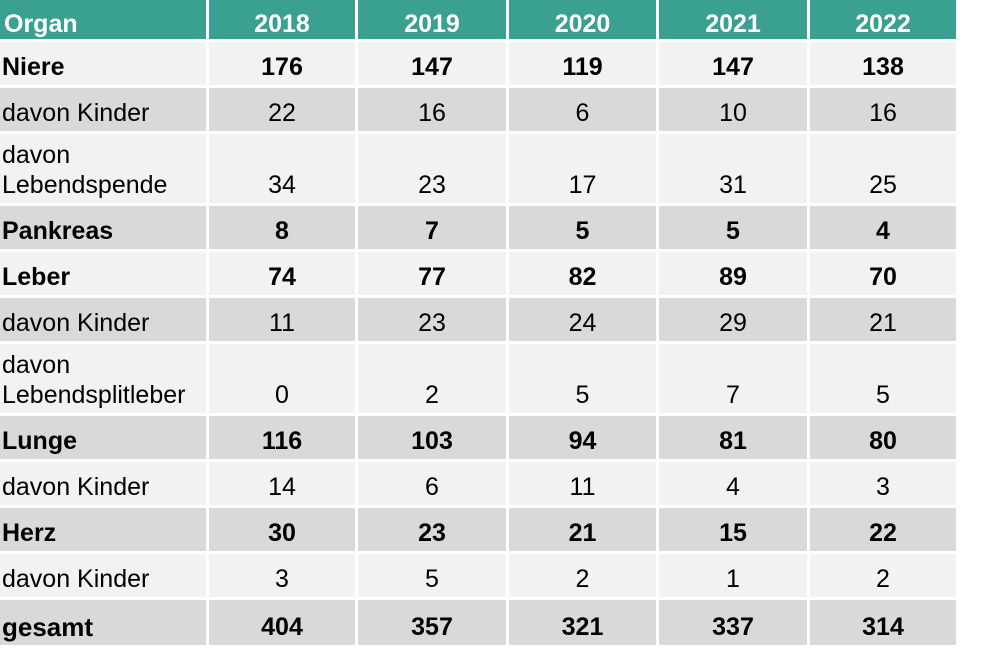 This screenshot has width=994, height=662. I want to click on cell-value: 77, so click(432, 273).